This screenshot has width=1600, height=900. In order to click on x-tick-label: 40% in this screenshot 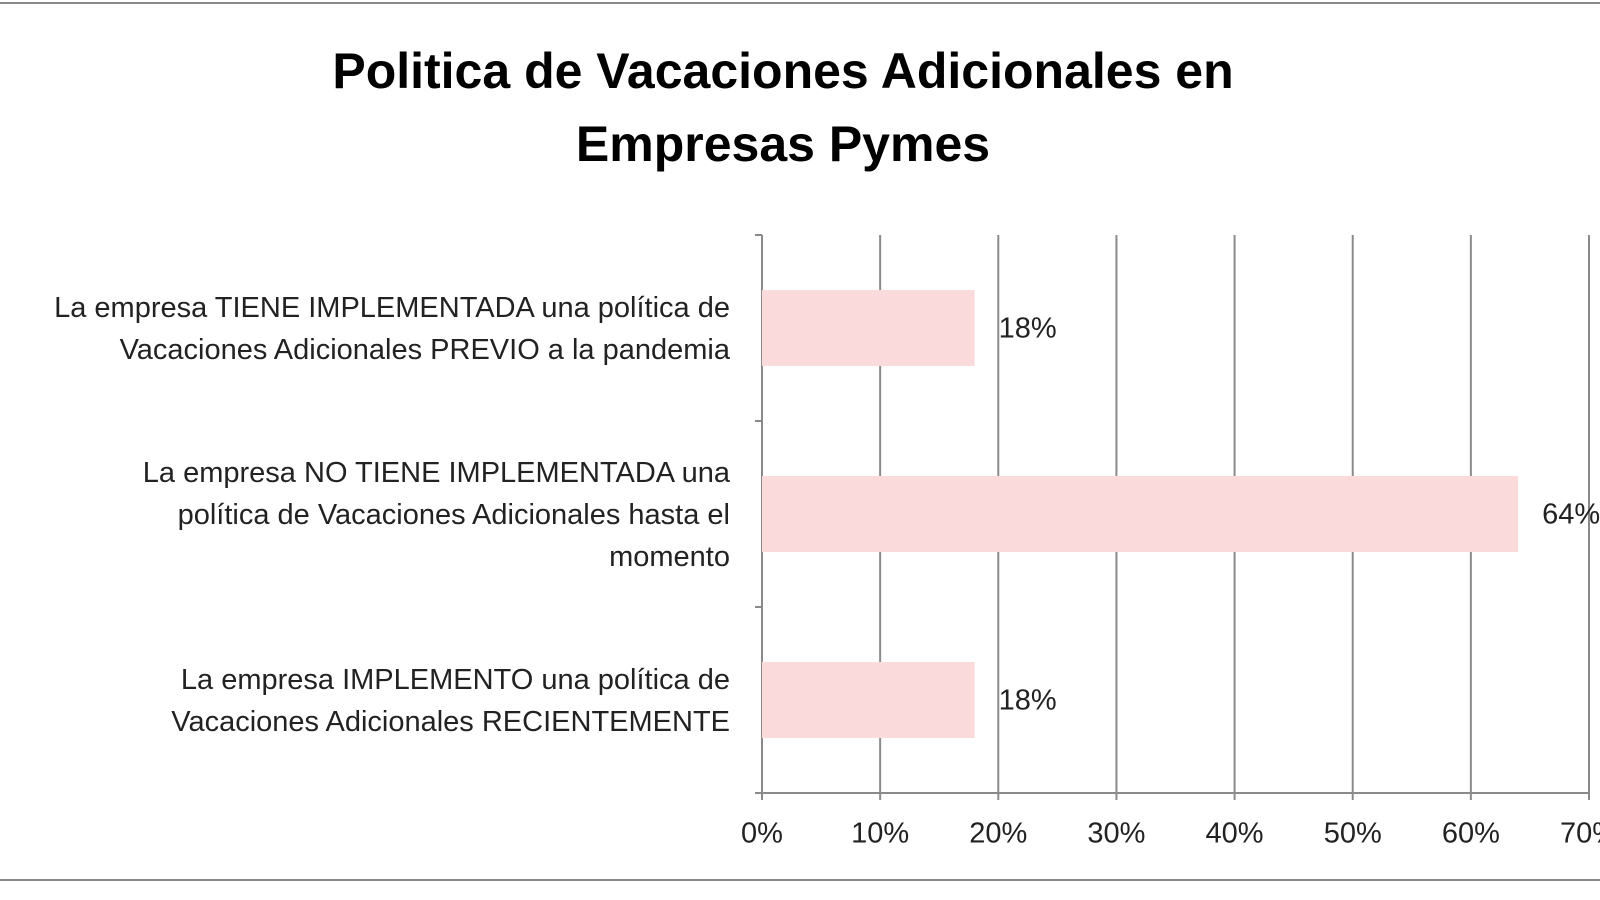, I will do `click(1235, 834)`.